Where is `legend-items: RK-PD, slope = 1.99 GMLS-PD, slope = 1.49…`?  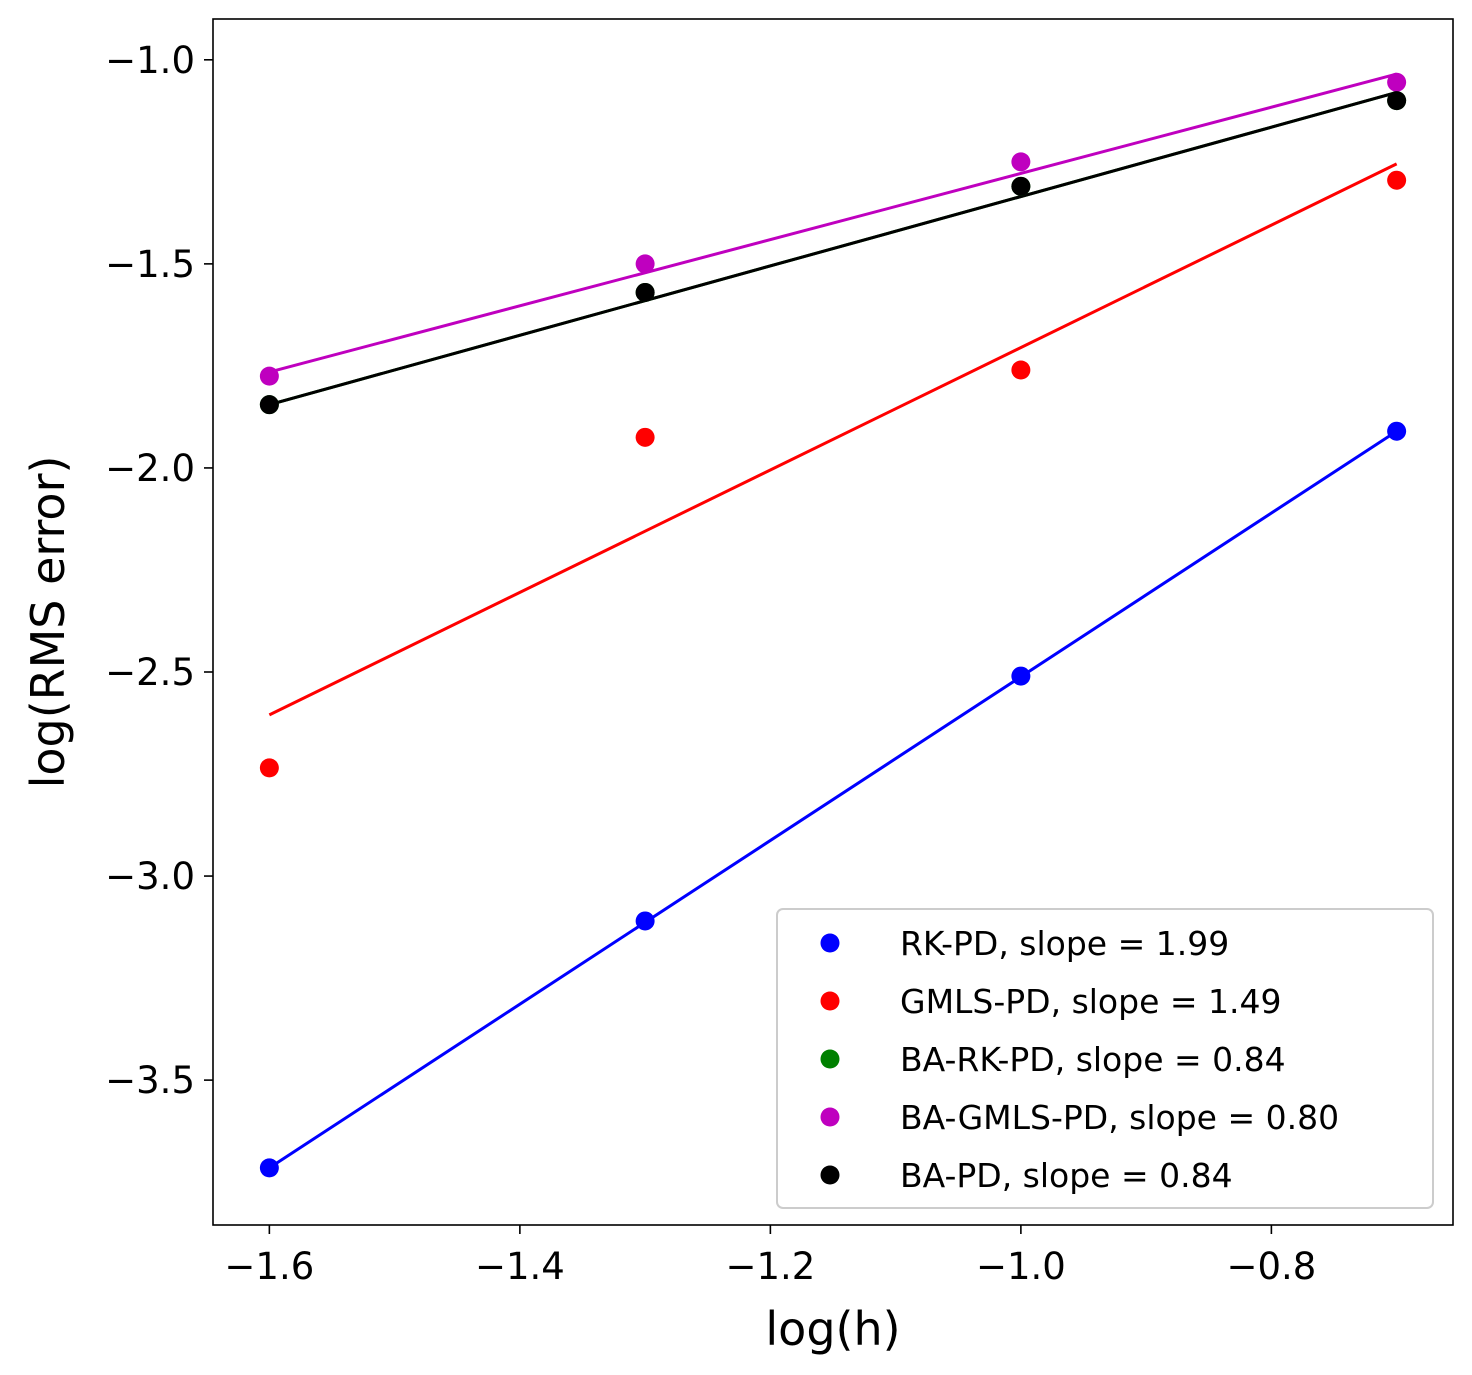
legend-items: RK-PD, slope = 1.99 GMLS-PD, slope = 1.49… is located at coordinates (1079, 1059).